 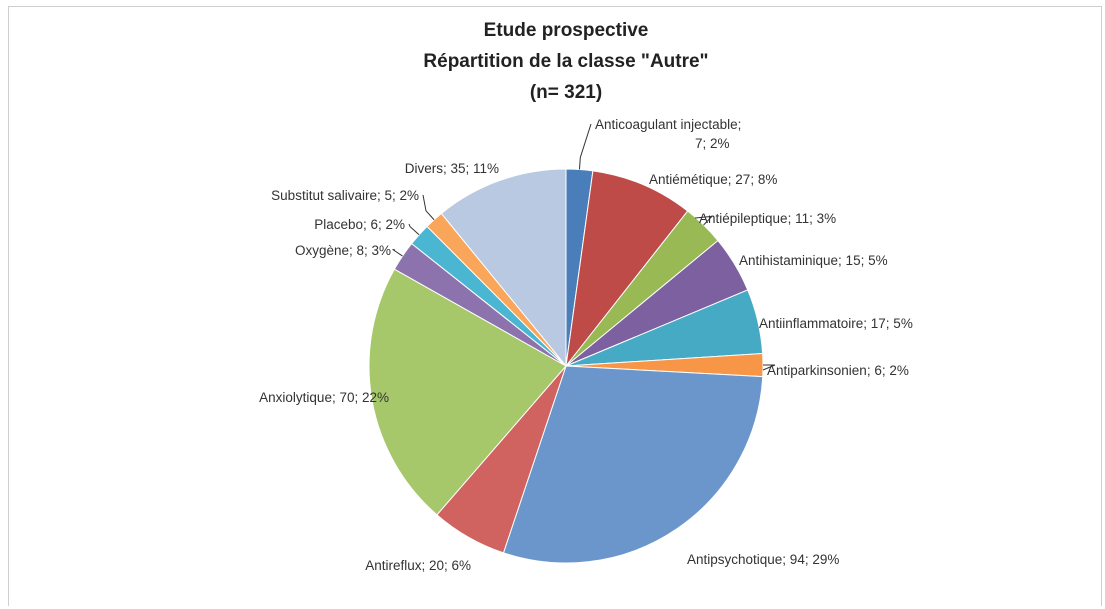 I want to click on pie-slice-anxiolytique, so click(x=467, y=392).